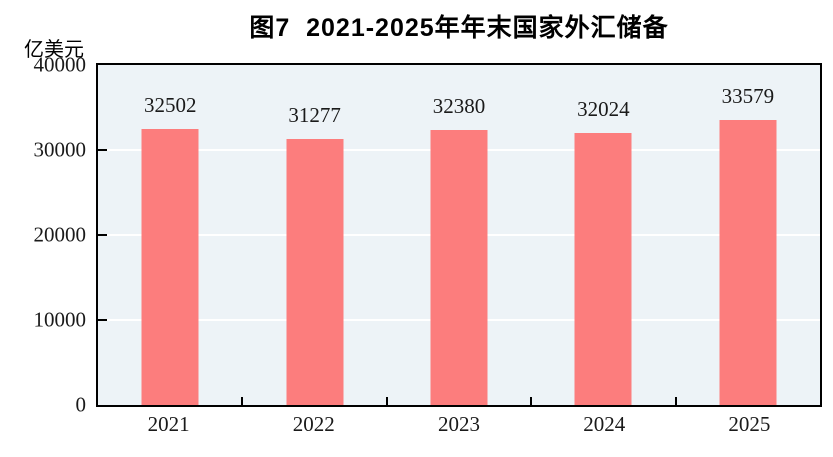 The image size is (833, 457). What do you see at coordinates (459, 28) in the screenshot?
I see `chart-title: 图7 2021-2025年年末国家外汇储备` at bounding box center [459, 28].